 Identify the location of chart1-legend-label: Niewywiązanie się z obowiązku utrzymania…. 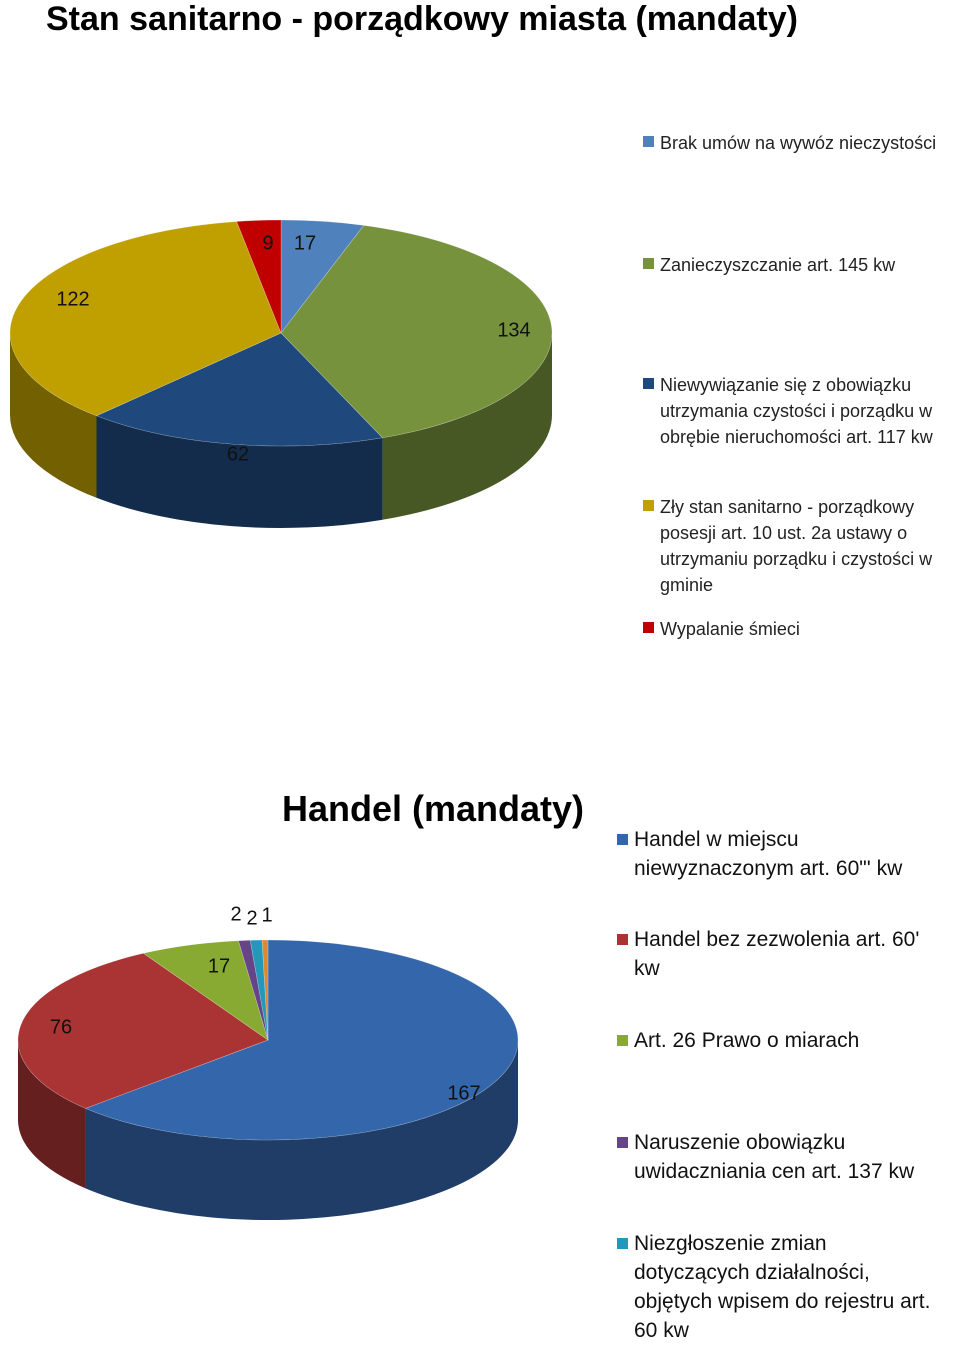
(796, 411).